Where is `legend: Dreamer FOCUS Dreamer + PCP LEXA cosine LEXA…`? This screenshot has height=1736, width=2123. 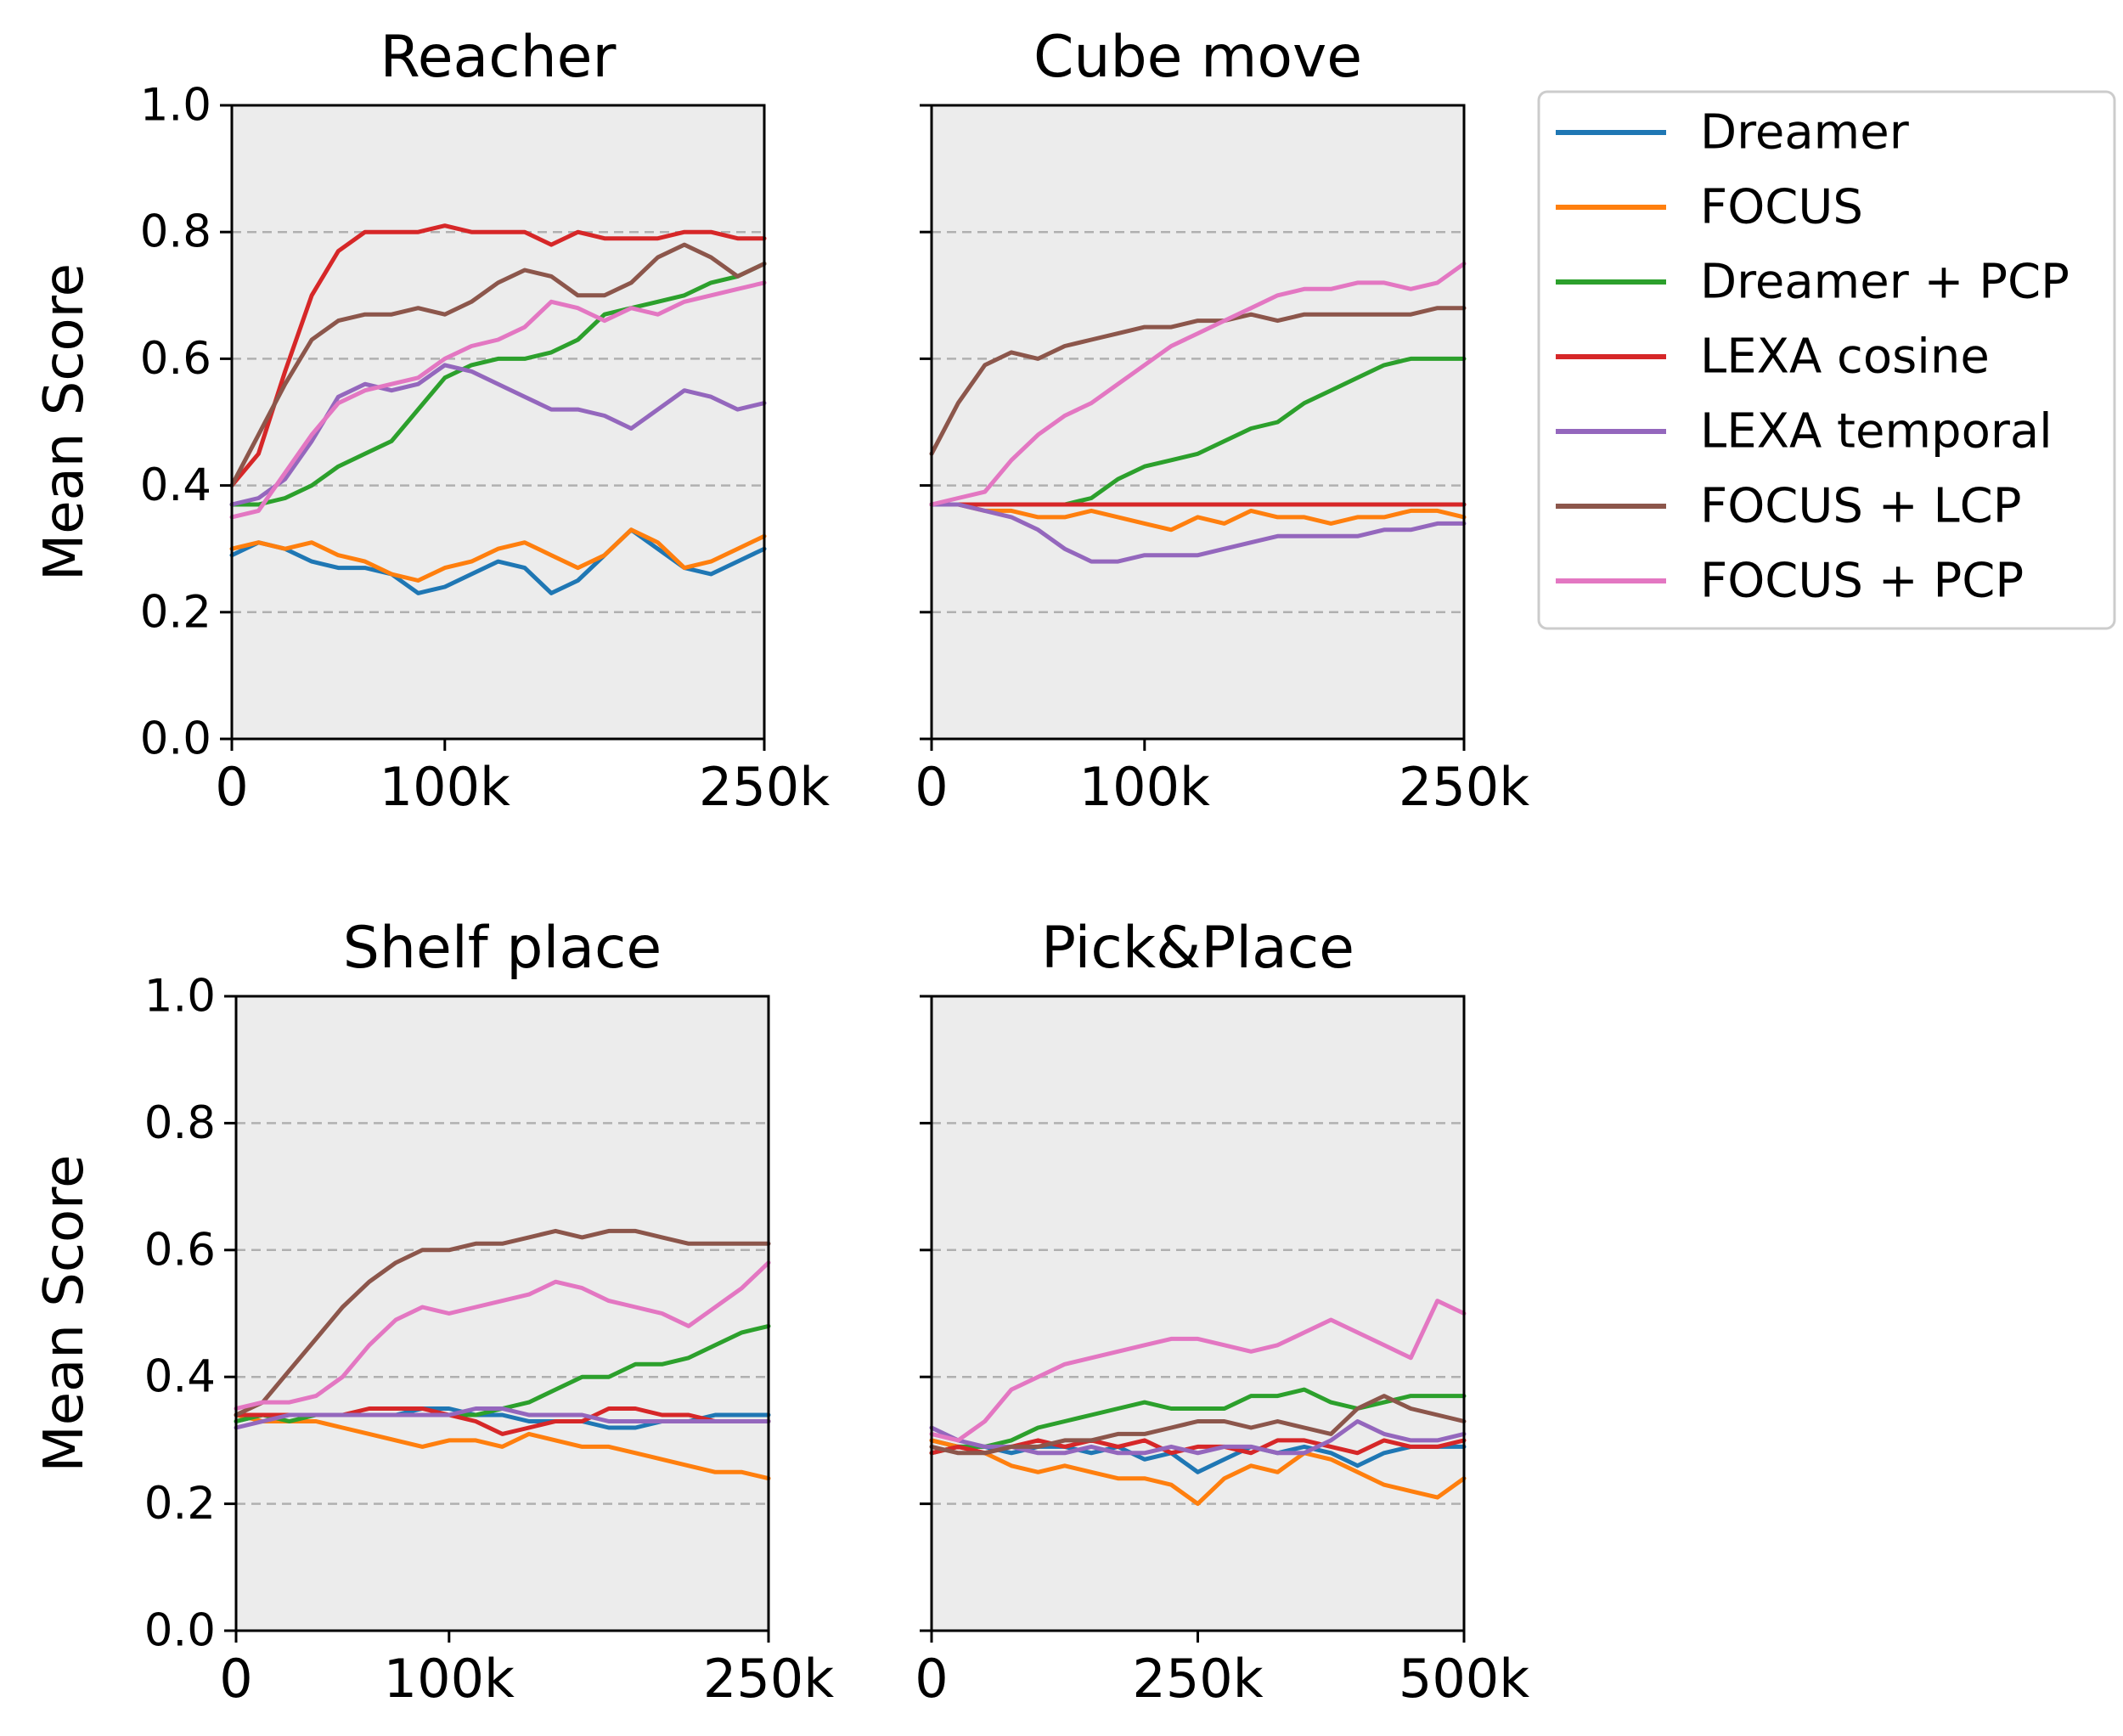 legend: Dreamer FOCUS Dreamer + PCP LEXA cosine LEXA… is located at coordinates (1826, 360).